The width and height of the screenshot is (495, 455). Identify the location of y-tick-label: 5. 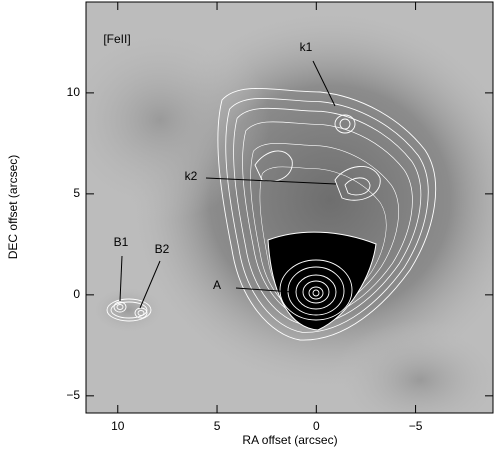
(76, 193).